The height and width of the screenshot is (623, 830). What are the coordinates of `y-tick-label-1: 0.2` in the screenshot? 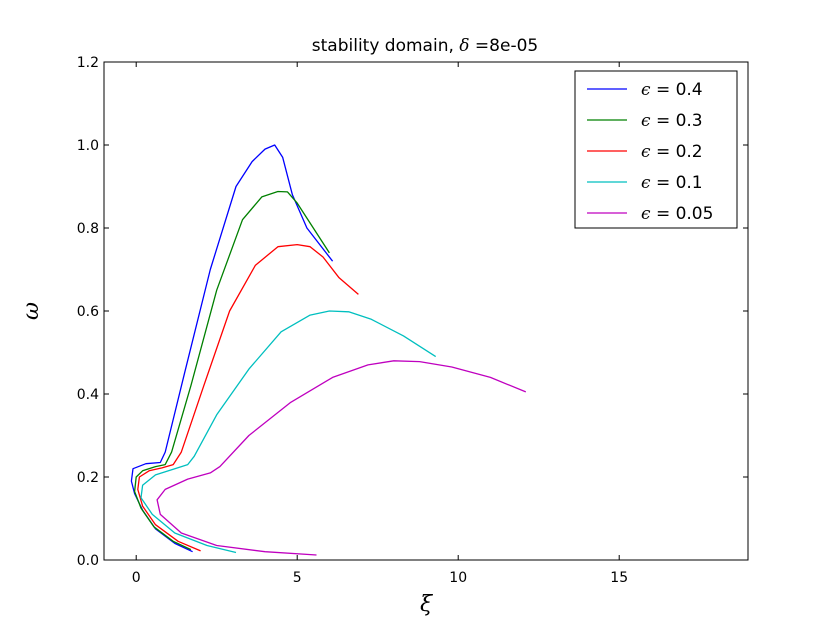 It's located at (88, 478).